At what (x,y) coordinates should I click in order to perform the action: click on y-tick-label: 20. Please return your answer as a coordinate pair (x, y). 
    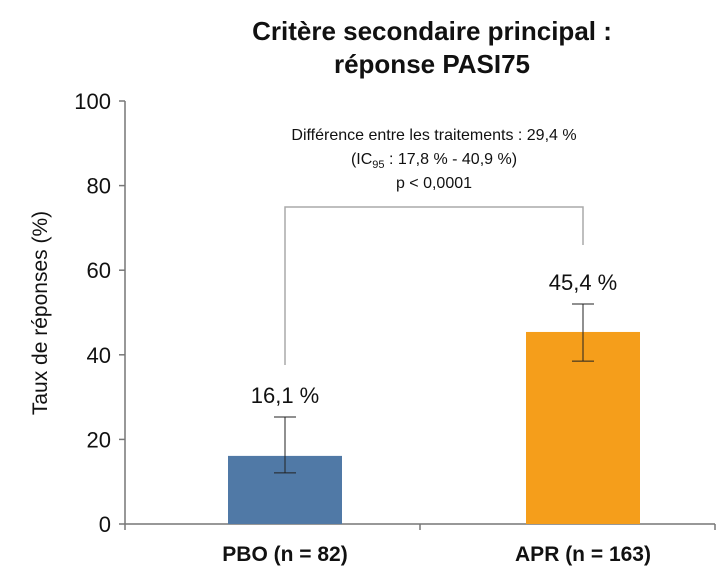
    Looking at the image, I should click on (99, 439).